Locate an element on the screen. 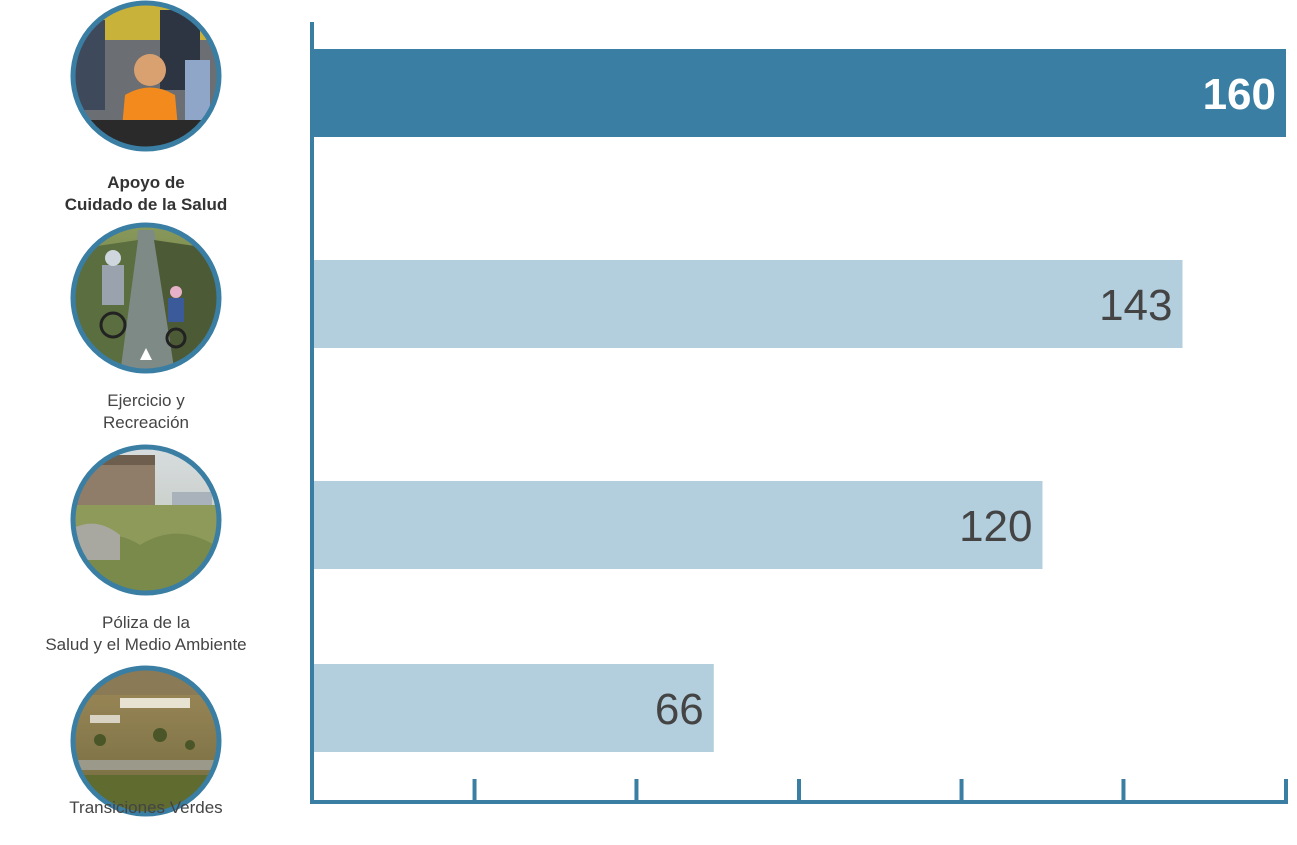  healthcare-photo-icon is located at coordinates (146, 76).